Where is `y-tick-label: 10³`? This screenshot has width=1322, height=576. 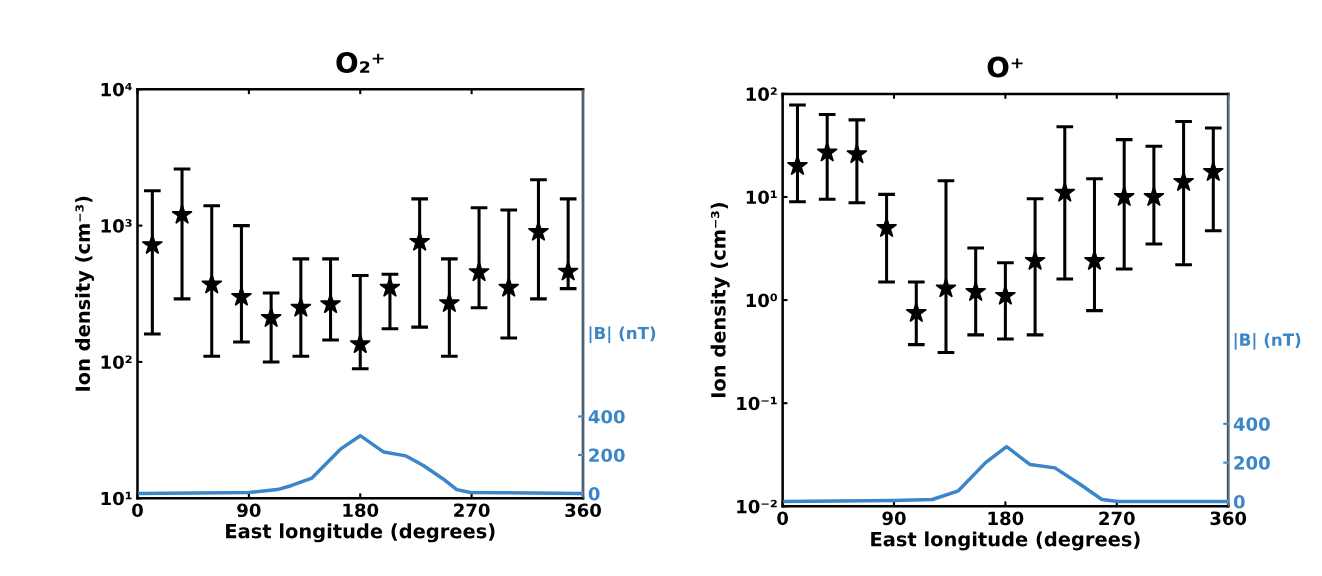
y-tick-label: 10³ is located at coordinates (116, 226).